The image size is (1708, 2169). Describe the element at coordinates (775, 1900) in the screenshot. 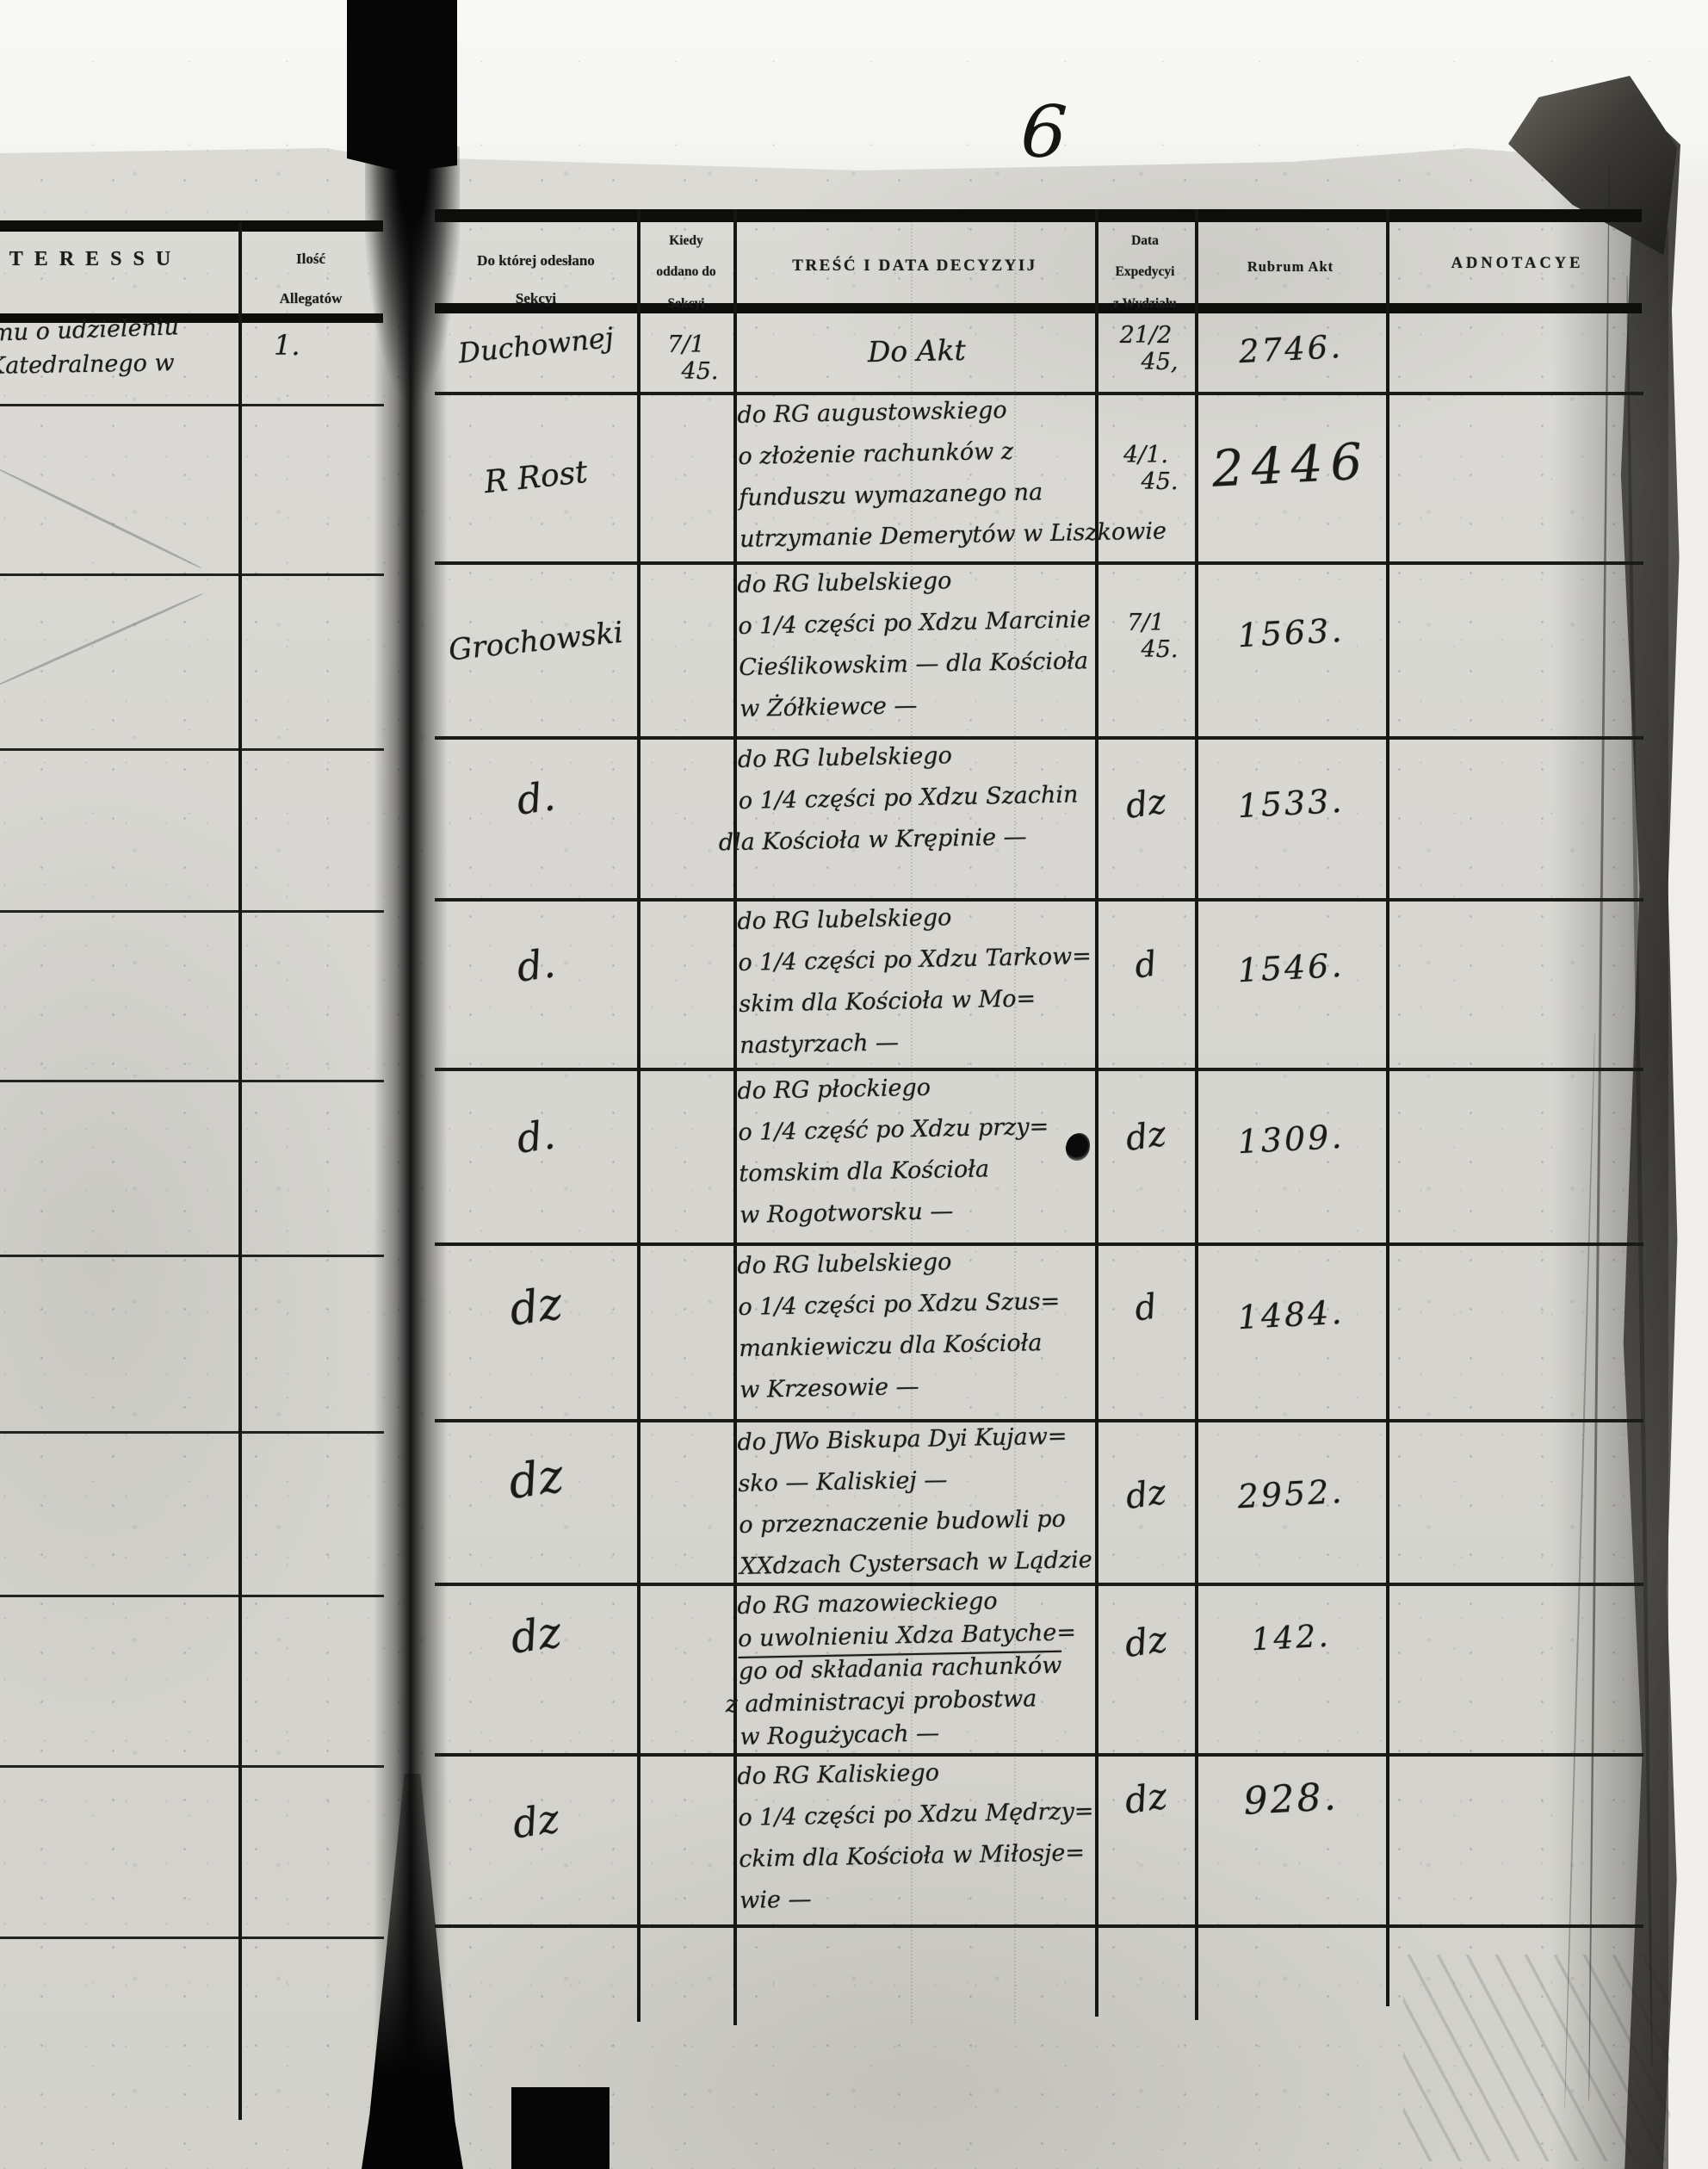

I see `tresc-line: wie —` at that location.